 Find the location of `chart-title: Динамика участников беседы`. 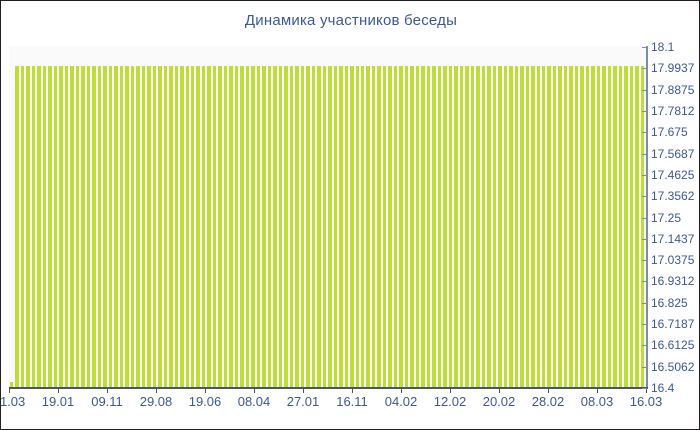

chart-title: Динамика участников беседы is located at coordinates (351, 20).